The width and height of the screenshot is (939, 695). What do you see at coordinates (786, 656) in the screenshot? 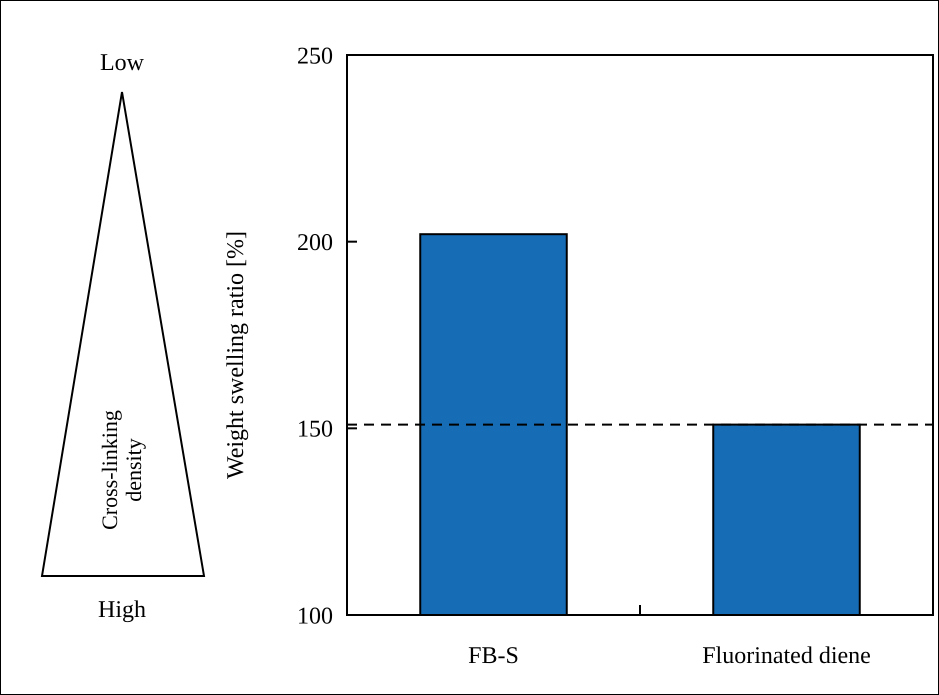
I see `x-tick-label: Fluorinated diene` at bounding box center [786, 656].